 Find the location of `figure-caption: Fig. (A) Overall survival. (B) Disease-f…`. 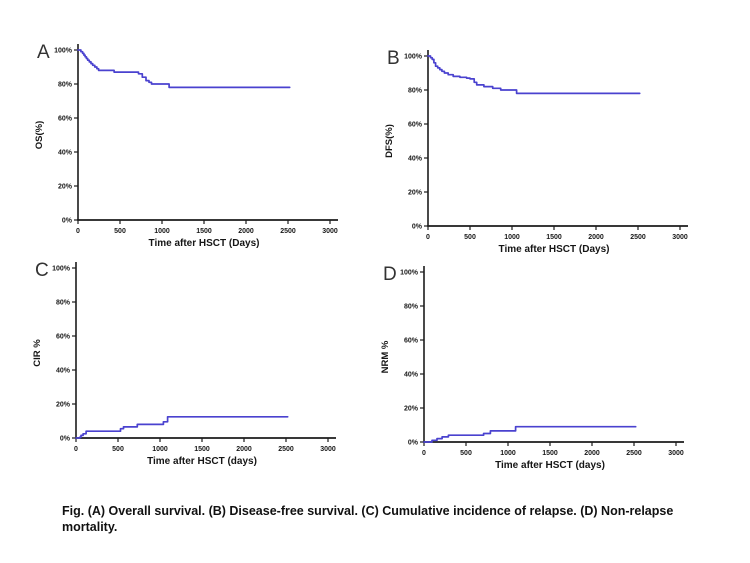

figure-caption: Fig. (A) Overall survival. (B) Disease-f… is located at coordinates (368, 519).